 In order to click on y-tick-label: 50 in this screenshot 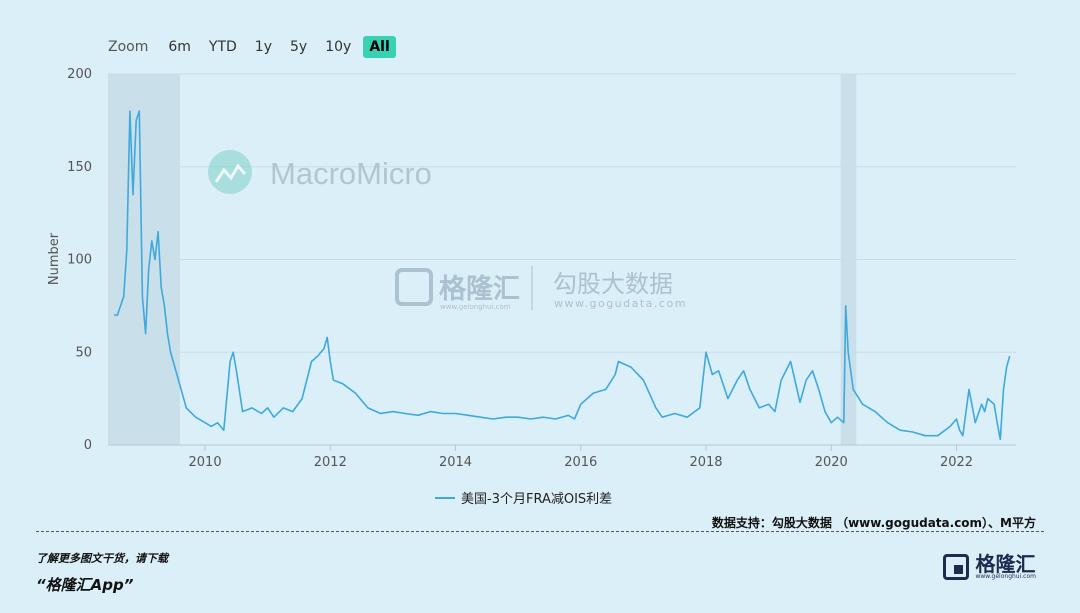, I will do `click(83, 352)`.